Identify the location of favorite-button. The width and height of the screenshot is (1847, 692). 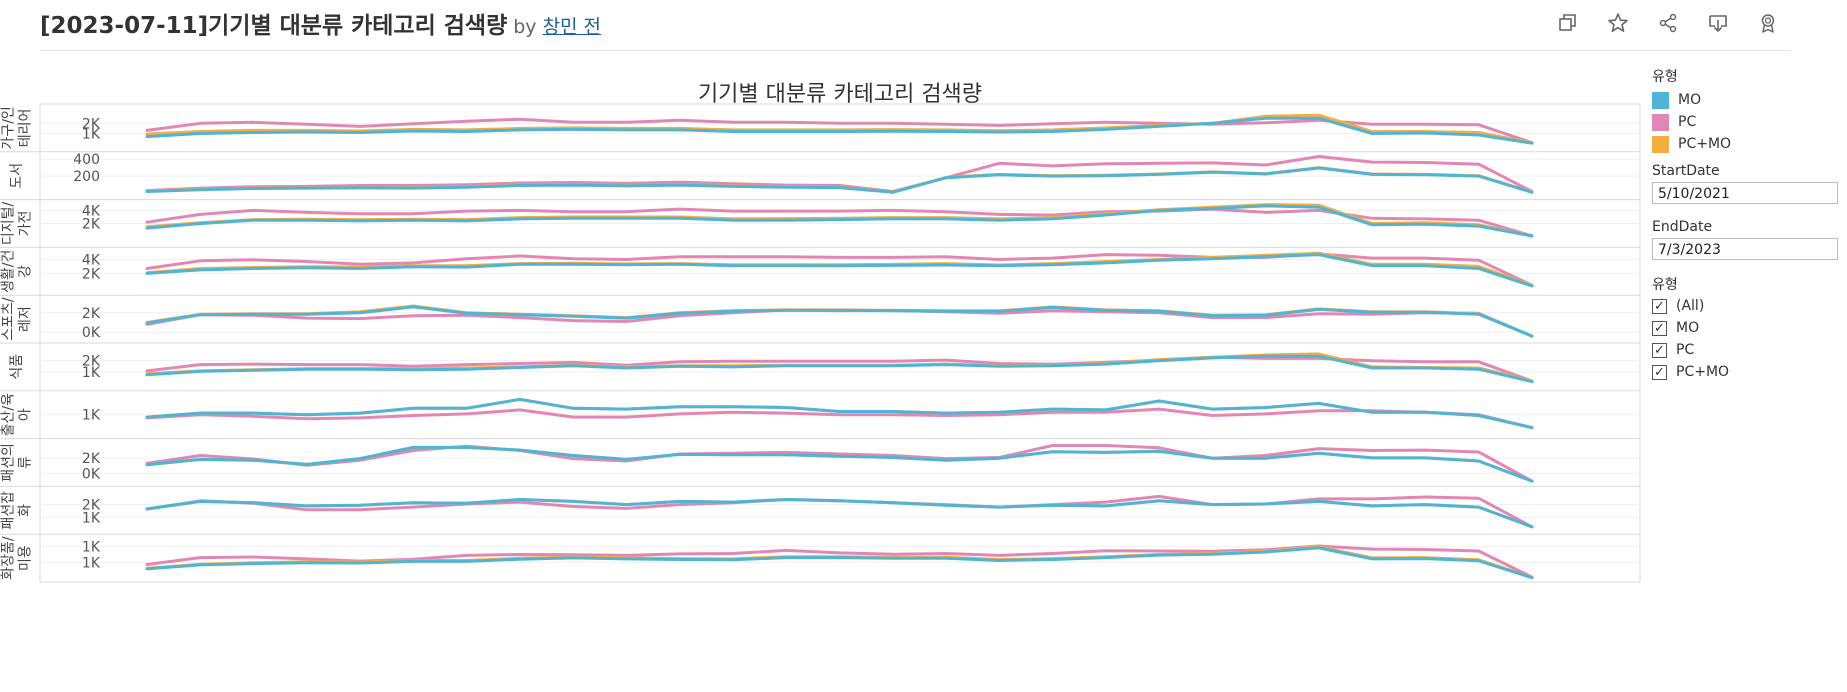
(1618, 23).